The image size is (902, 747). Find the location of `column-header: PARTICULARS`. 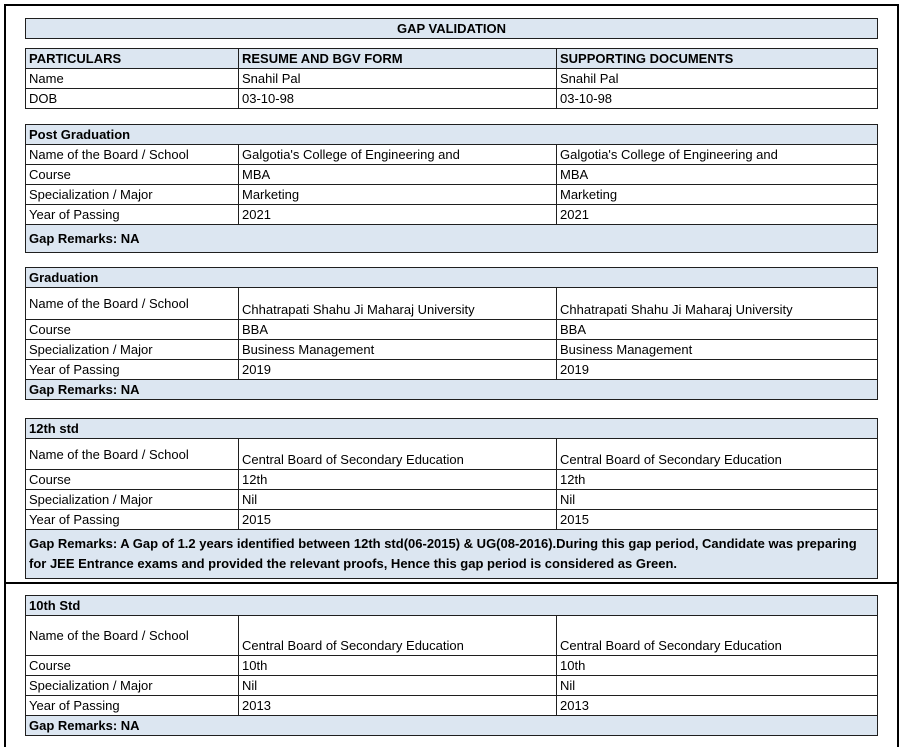

column-header: PARTICULARS is located at coordinates (132, 58).